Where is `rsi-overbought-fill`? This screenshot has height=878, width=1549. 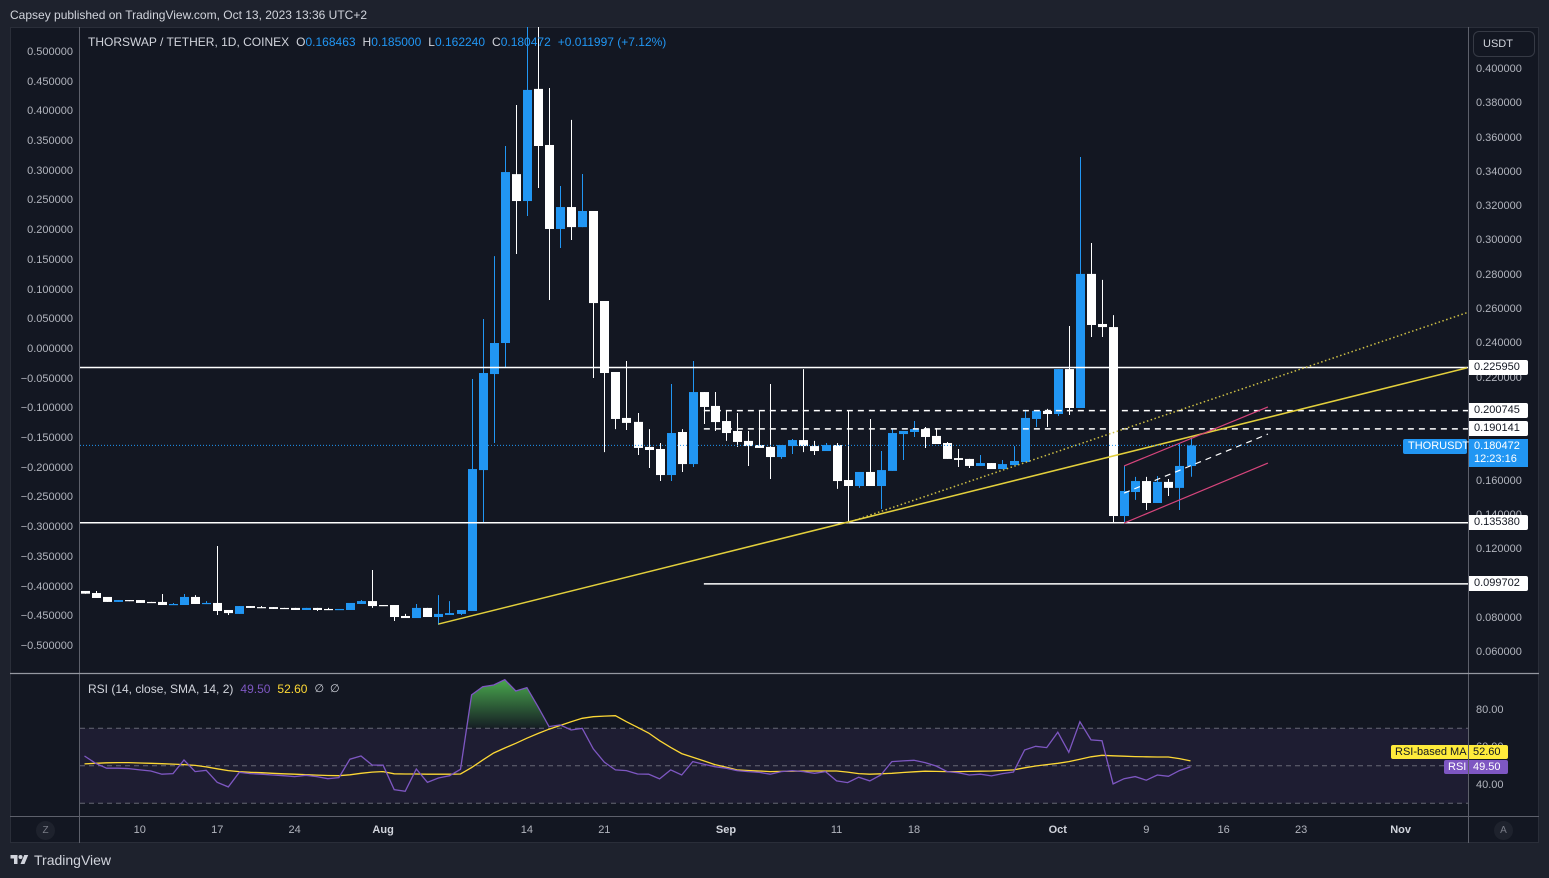
rsi-overbought-fill is located at coordinates (775, 704).